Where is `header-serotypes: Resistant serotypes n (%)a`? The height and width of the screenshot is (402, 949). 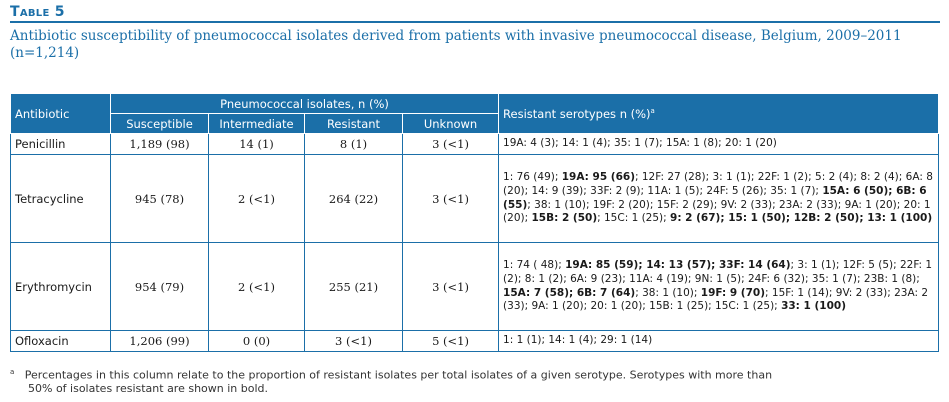
header-serotypes: Resistant serotypes n (%)a is located at coordinates (719, 113).